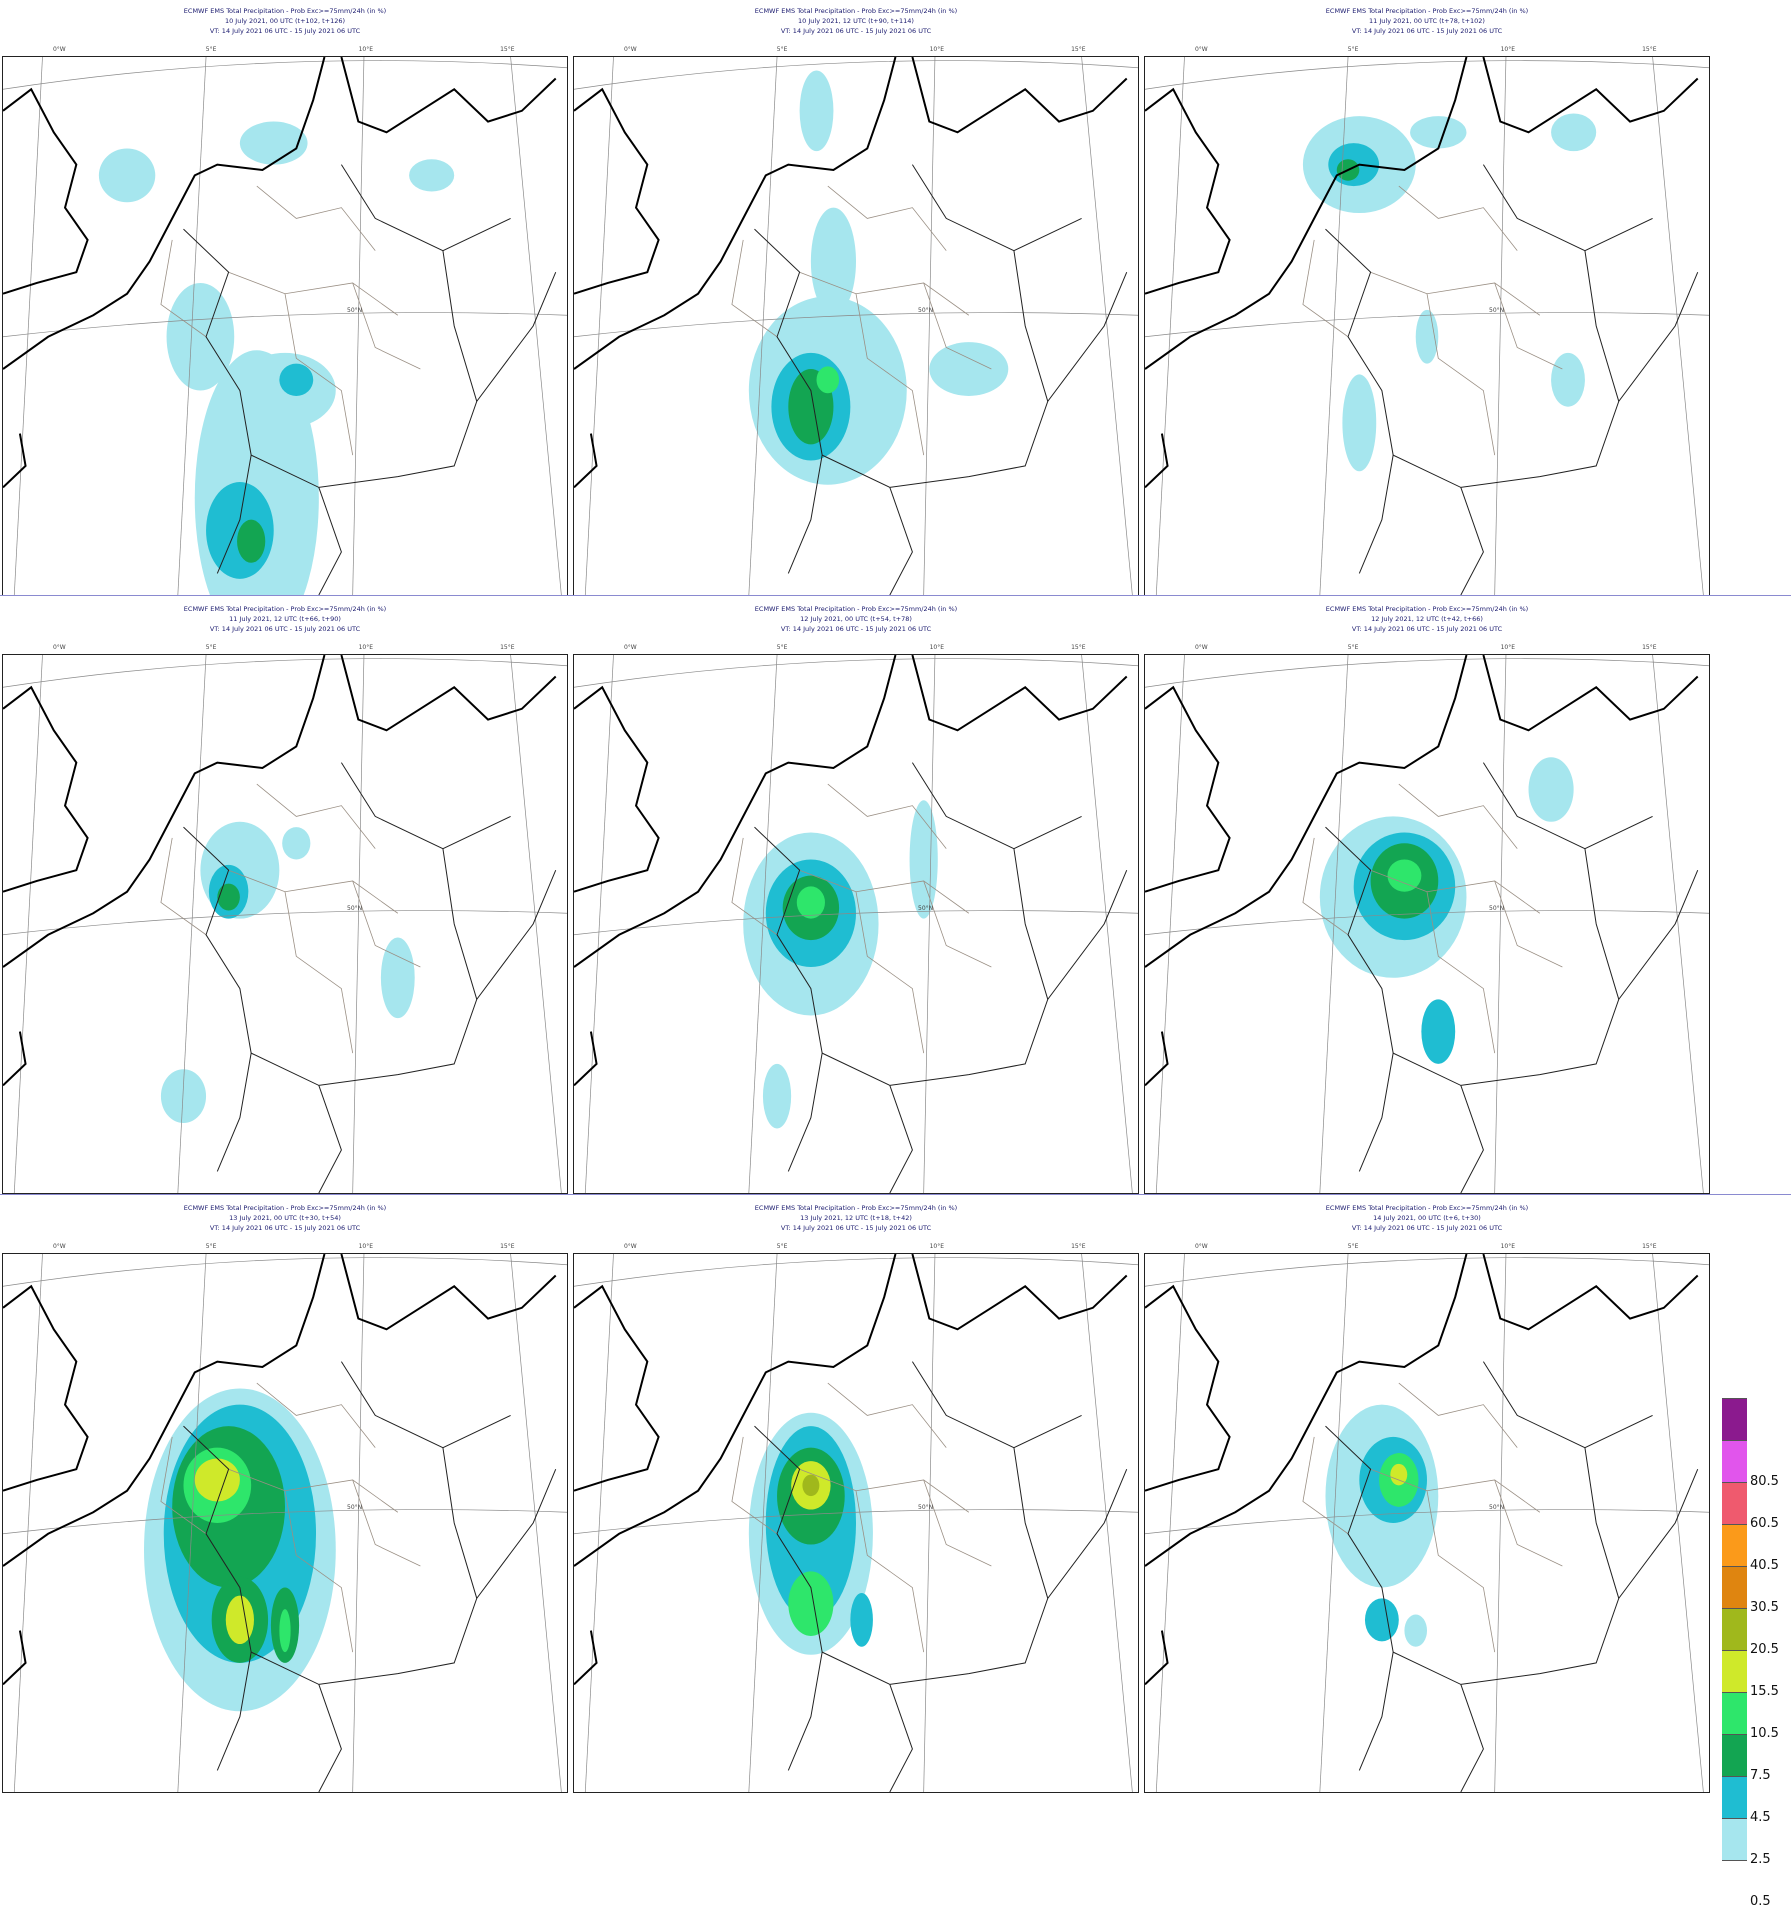 The width and height of the screenshot is (1791, 1909). I want to click on panel-title-line2: 10 July 2021, 12 UTC (t+90, t+114), so click(856, 21).